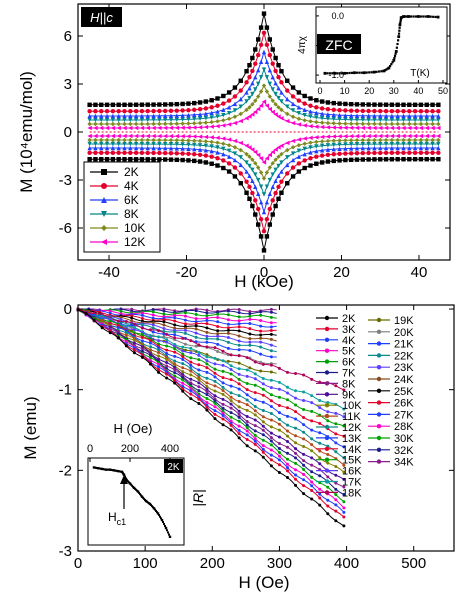 This screenshot has height=601, width=460. I want to click on zfc-ytick-label: -1.0, so click(336, 75).